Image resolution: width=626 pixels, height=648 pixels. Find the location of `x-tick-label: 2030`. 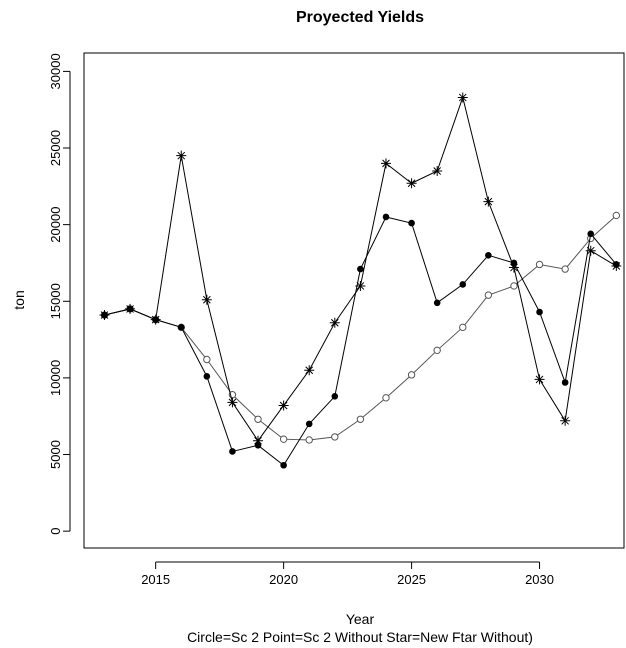

x-tick-label: 2030 is located at coordinates (539, 579).